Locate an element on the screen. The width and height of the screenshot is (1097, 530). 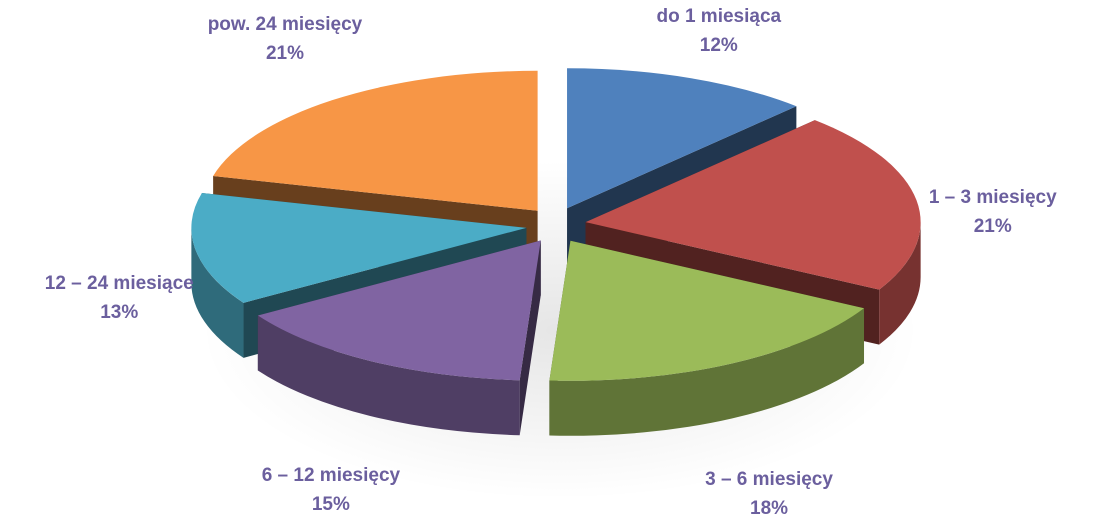
data-label-category: 1 – 3 miesięcy is located at coordinates (992, 198).